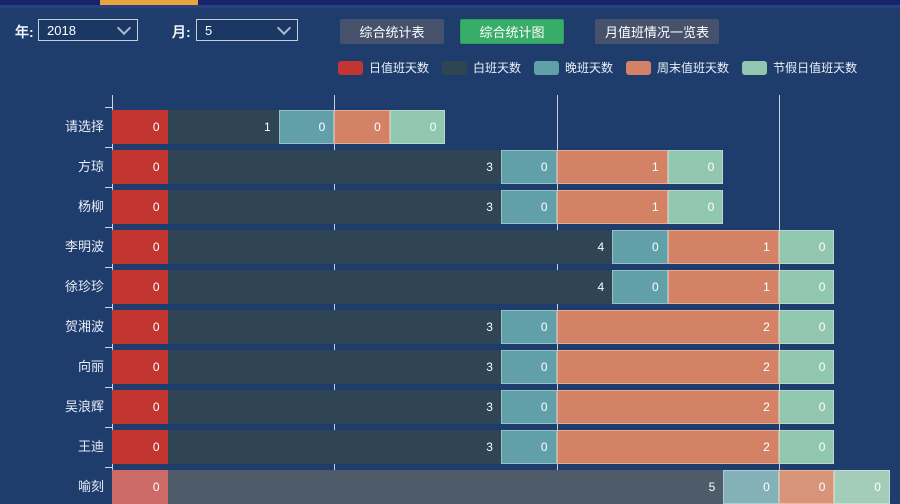 Image resolution: width=900 pixels, height=504 pixels. Describe the element at coordinates (497, 68) in the screenshot. I see `legend-label: 白班天数` at that location.